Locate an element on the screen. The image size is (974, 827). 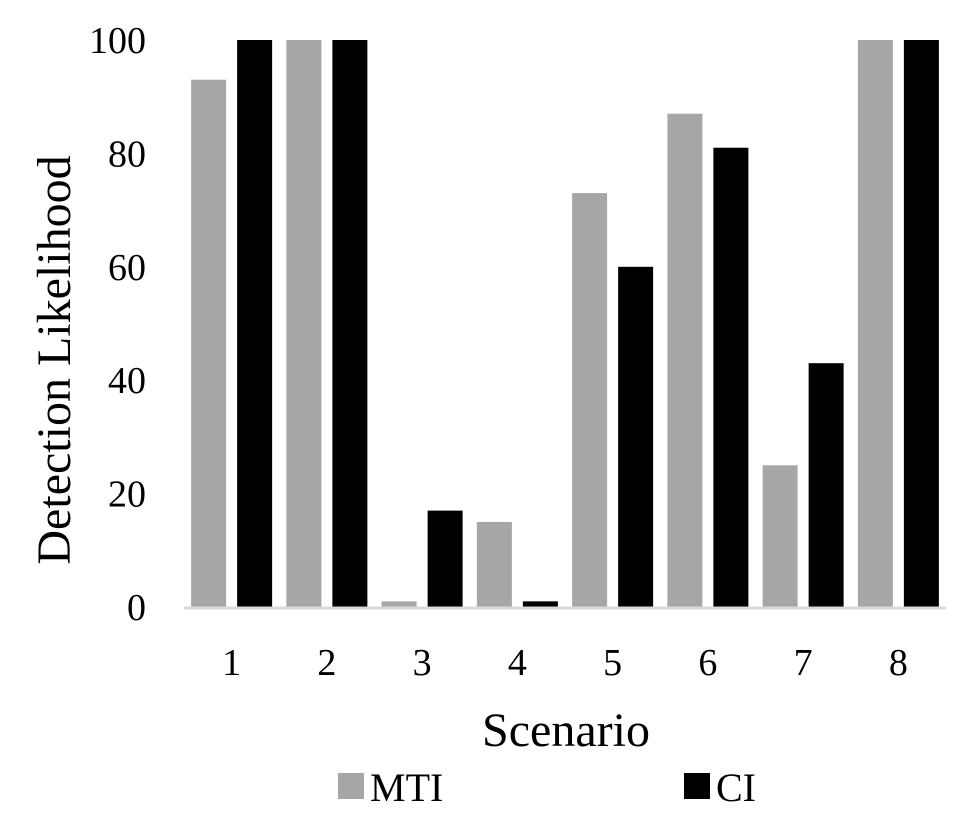
y-tick-label: 40 is located at coordinates (127, 381).